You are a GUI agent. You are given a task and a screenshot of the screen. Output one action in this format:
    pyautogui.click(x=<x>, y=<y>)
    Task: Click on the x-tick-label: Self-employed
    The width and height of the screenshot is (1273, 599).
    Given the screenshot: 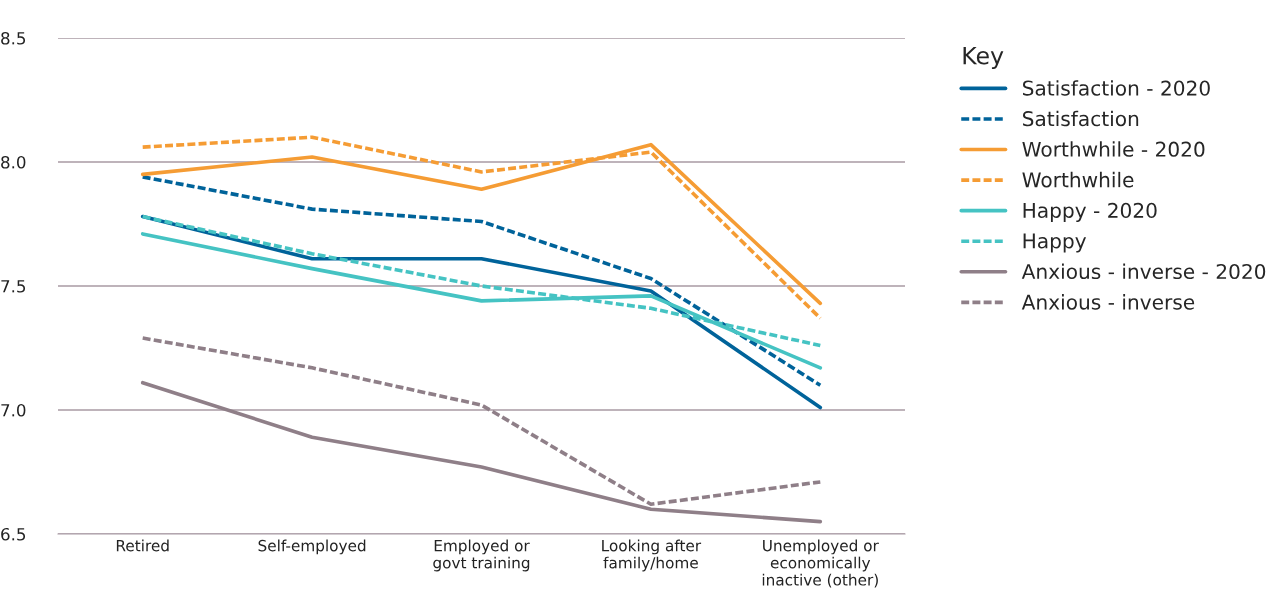 What is the action you would take?
    pyautogui.click(x=312, y=547)
    